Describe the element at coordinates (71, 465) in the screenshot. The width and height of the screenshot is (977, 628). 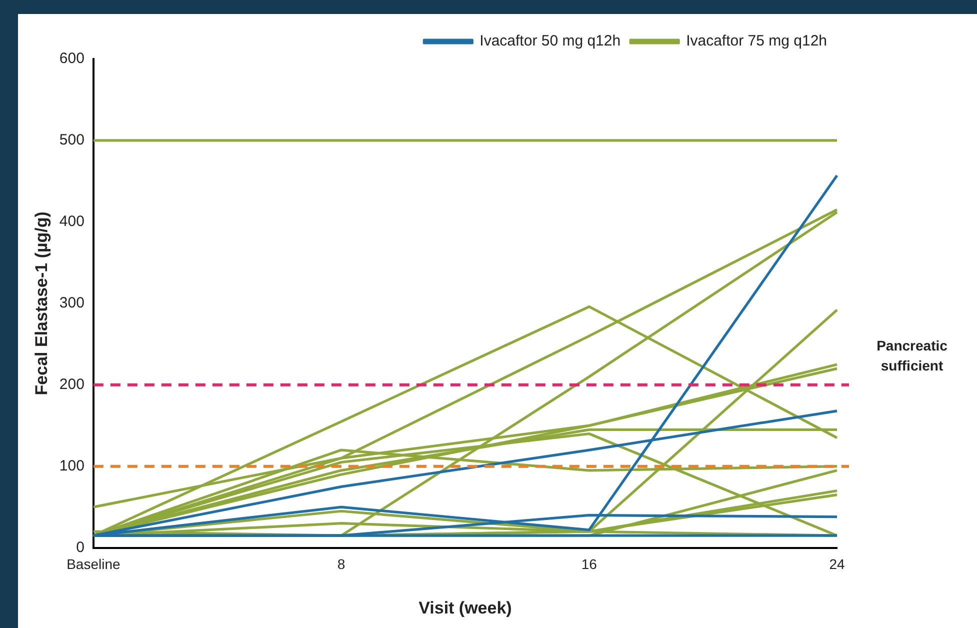
I see `y-tick-label: 100` at that location.